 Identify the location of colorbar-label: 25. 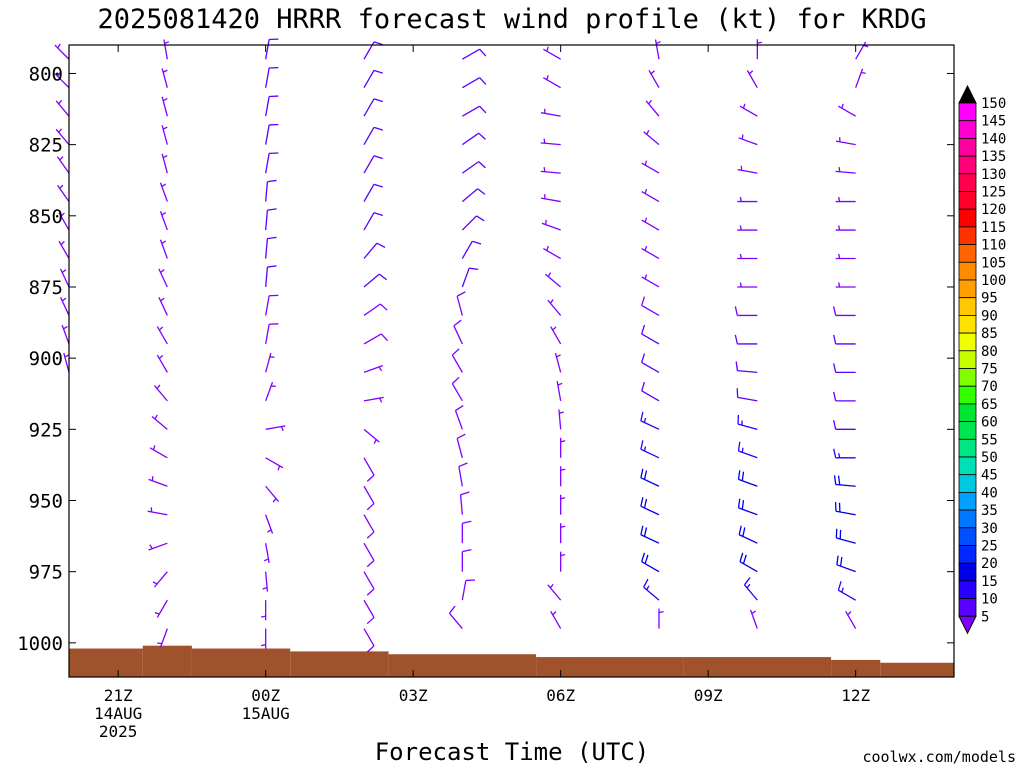
(989, 547).